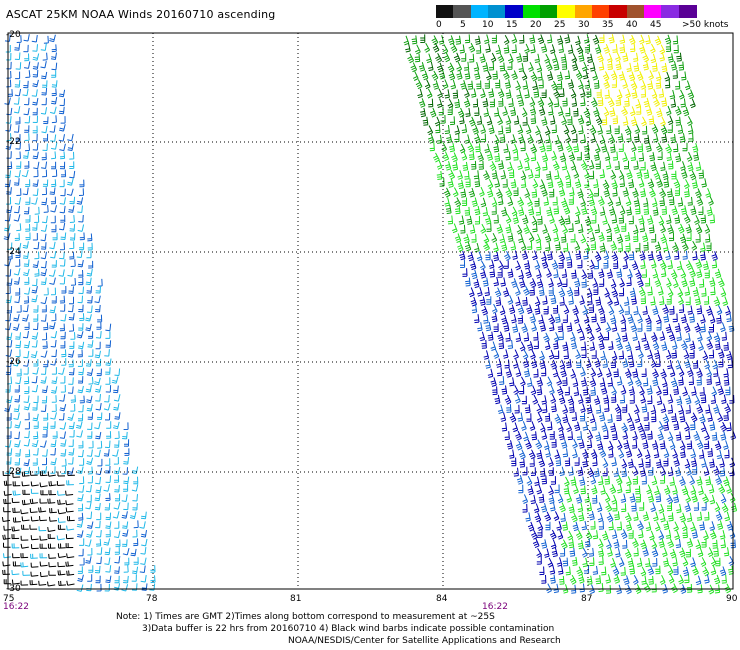  I want to click on lon-label-78: 78, so click(152, 599).